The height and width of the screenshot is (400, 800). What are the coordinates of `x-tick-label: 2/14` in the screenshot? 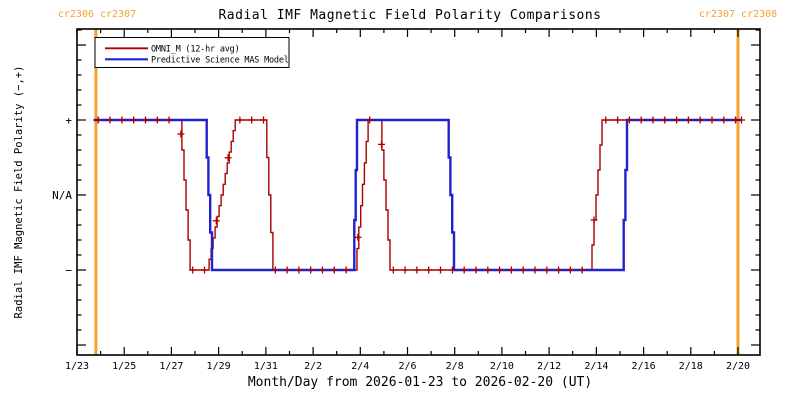 It's located at (596, 366).